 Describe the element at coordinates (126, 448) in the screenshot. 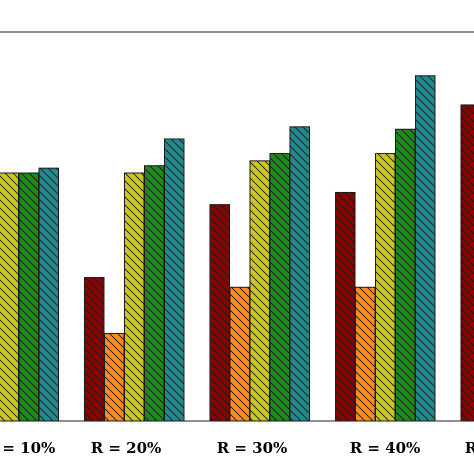

I see `x-tick-label: R = 20%` at that location.